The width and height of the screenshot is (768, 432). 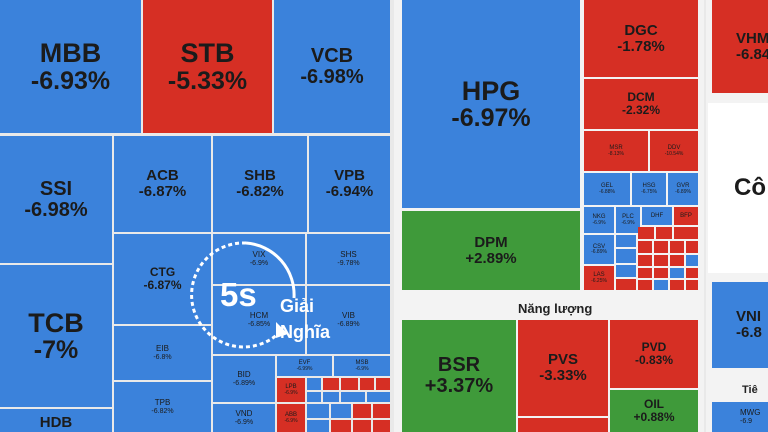 I want to click on tile-symbol: STB, so click(x=207, y=53).